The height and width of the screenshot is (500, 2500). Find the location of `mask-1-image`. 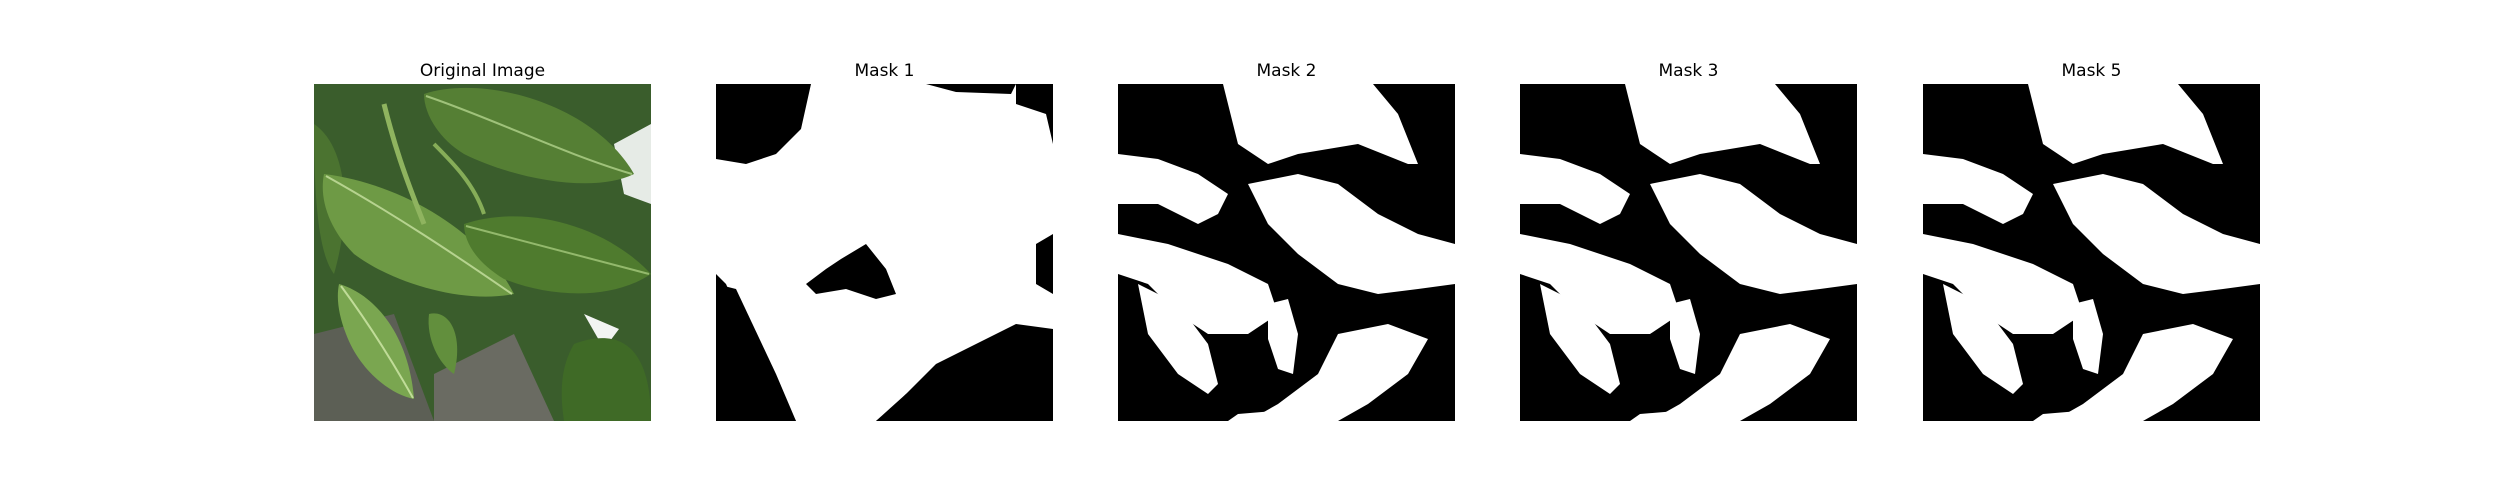

mask-1-image is located at coordinates (884, 252).